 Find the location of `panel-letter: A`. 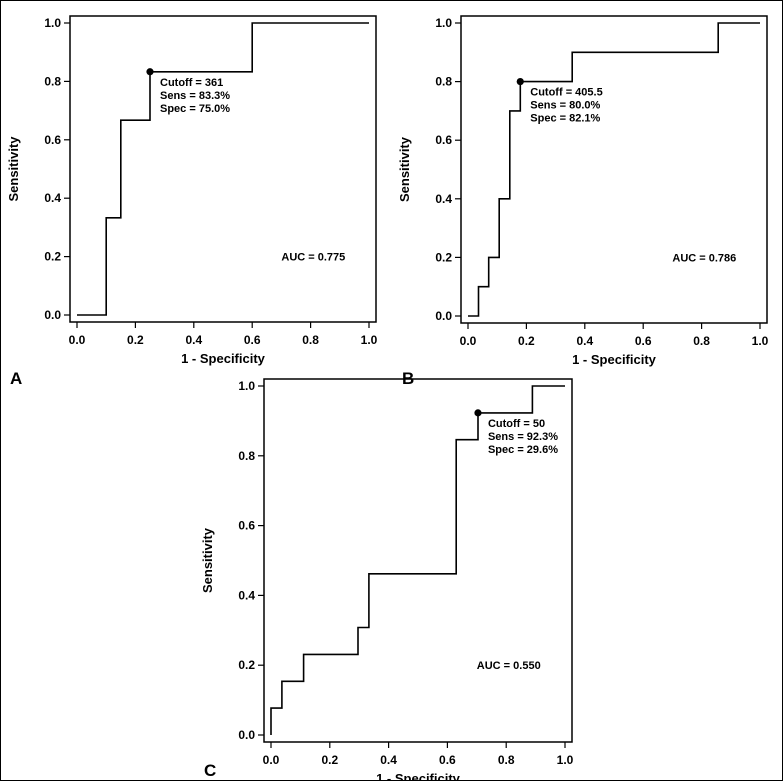

panel-letter: A is located at coordinates (16, 378).